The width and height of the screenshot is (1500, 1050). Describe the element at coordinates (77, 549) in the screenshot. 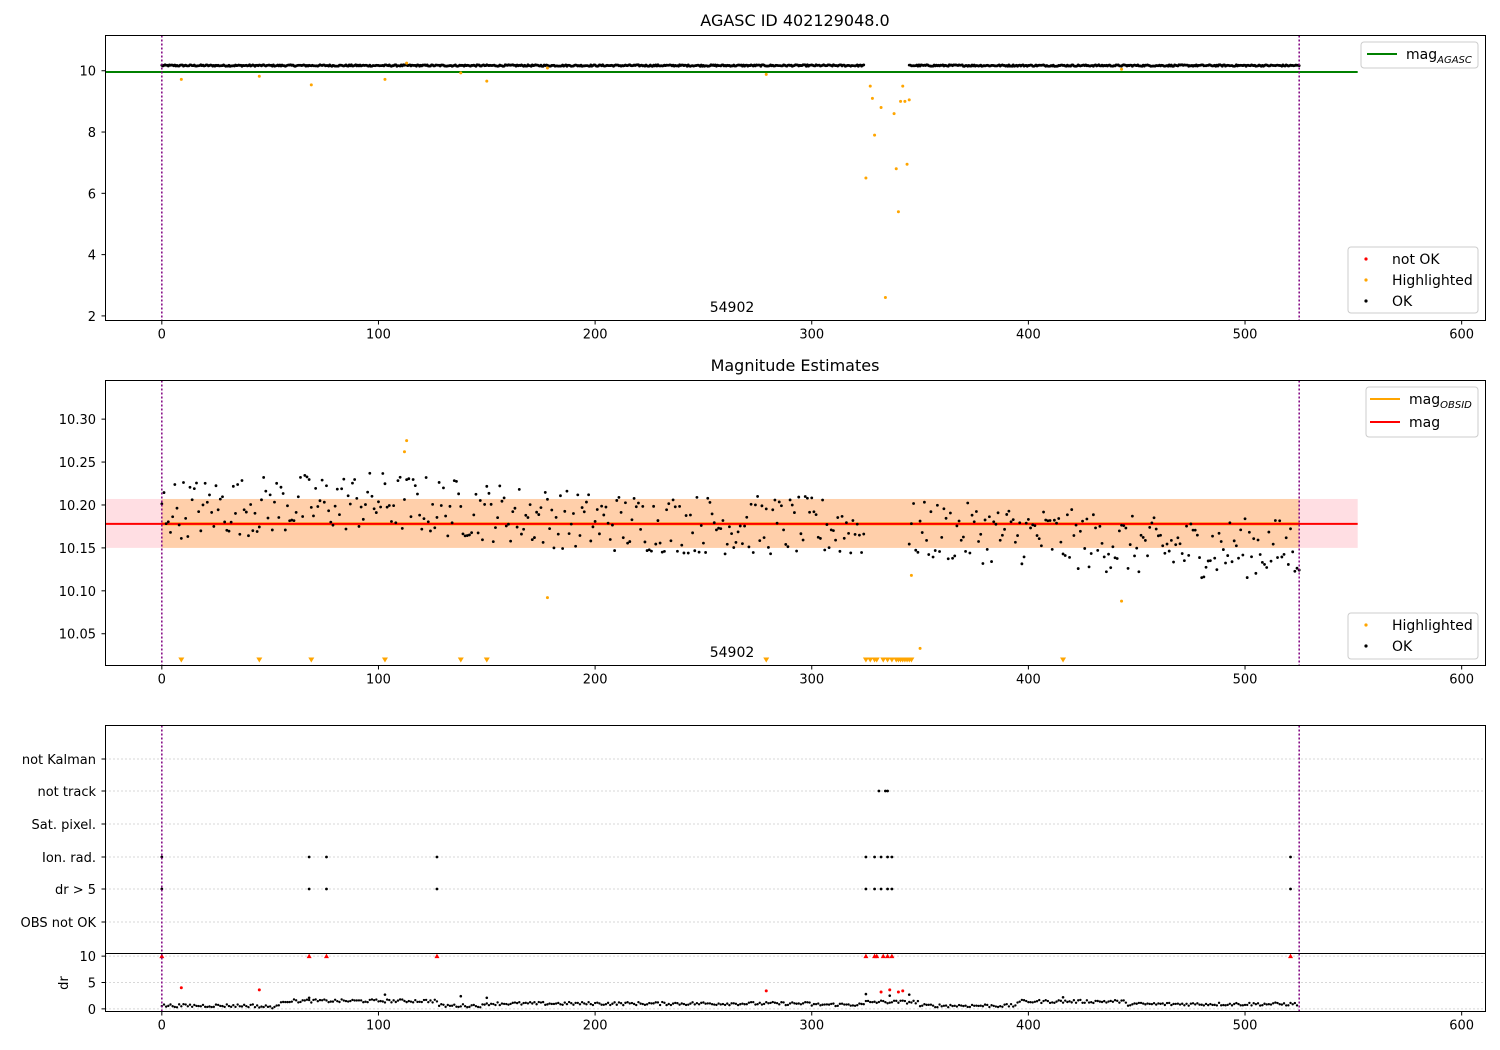

I see `y-tick-label: 10.15` at that location.